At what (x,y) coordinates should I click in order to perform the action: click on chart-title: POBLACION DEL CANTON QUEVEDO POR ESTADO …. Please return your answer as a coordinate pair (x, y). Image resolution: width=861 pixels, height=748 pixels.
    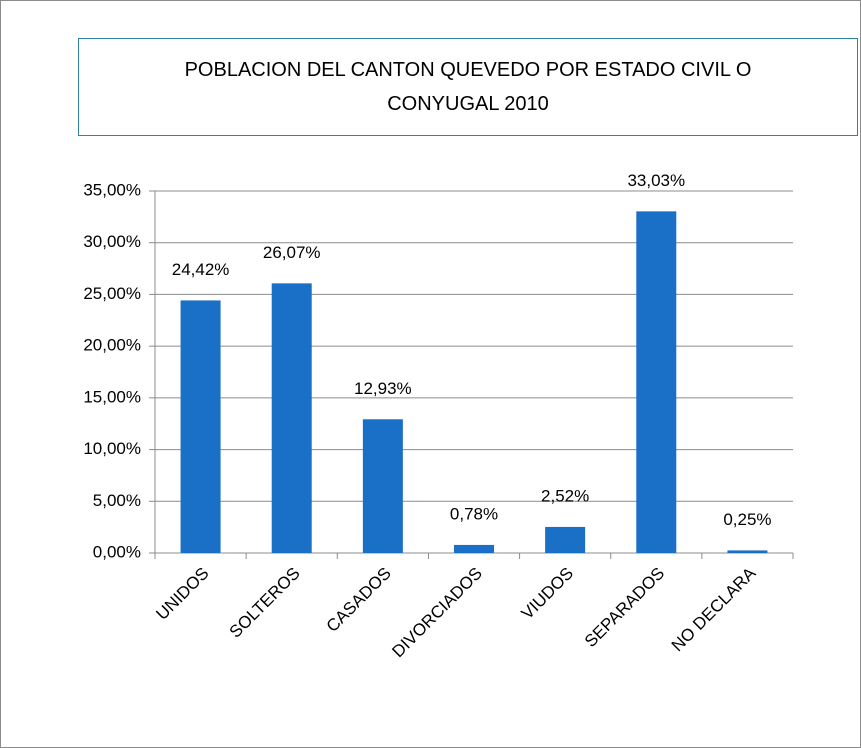
    Looking at the image, I should click on (468, 87).